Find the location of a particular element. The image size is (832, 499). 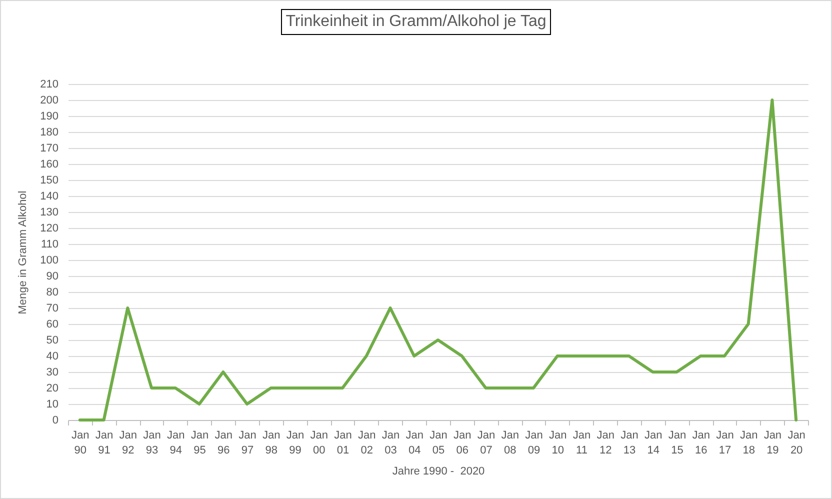

x-tick-label: Jan 93 is located at coordinates (152, 443).